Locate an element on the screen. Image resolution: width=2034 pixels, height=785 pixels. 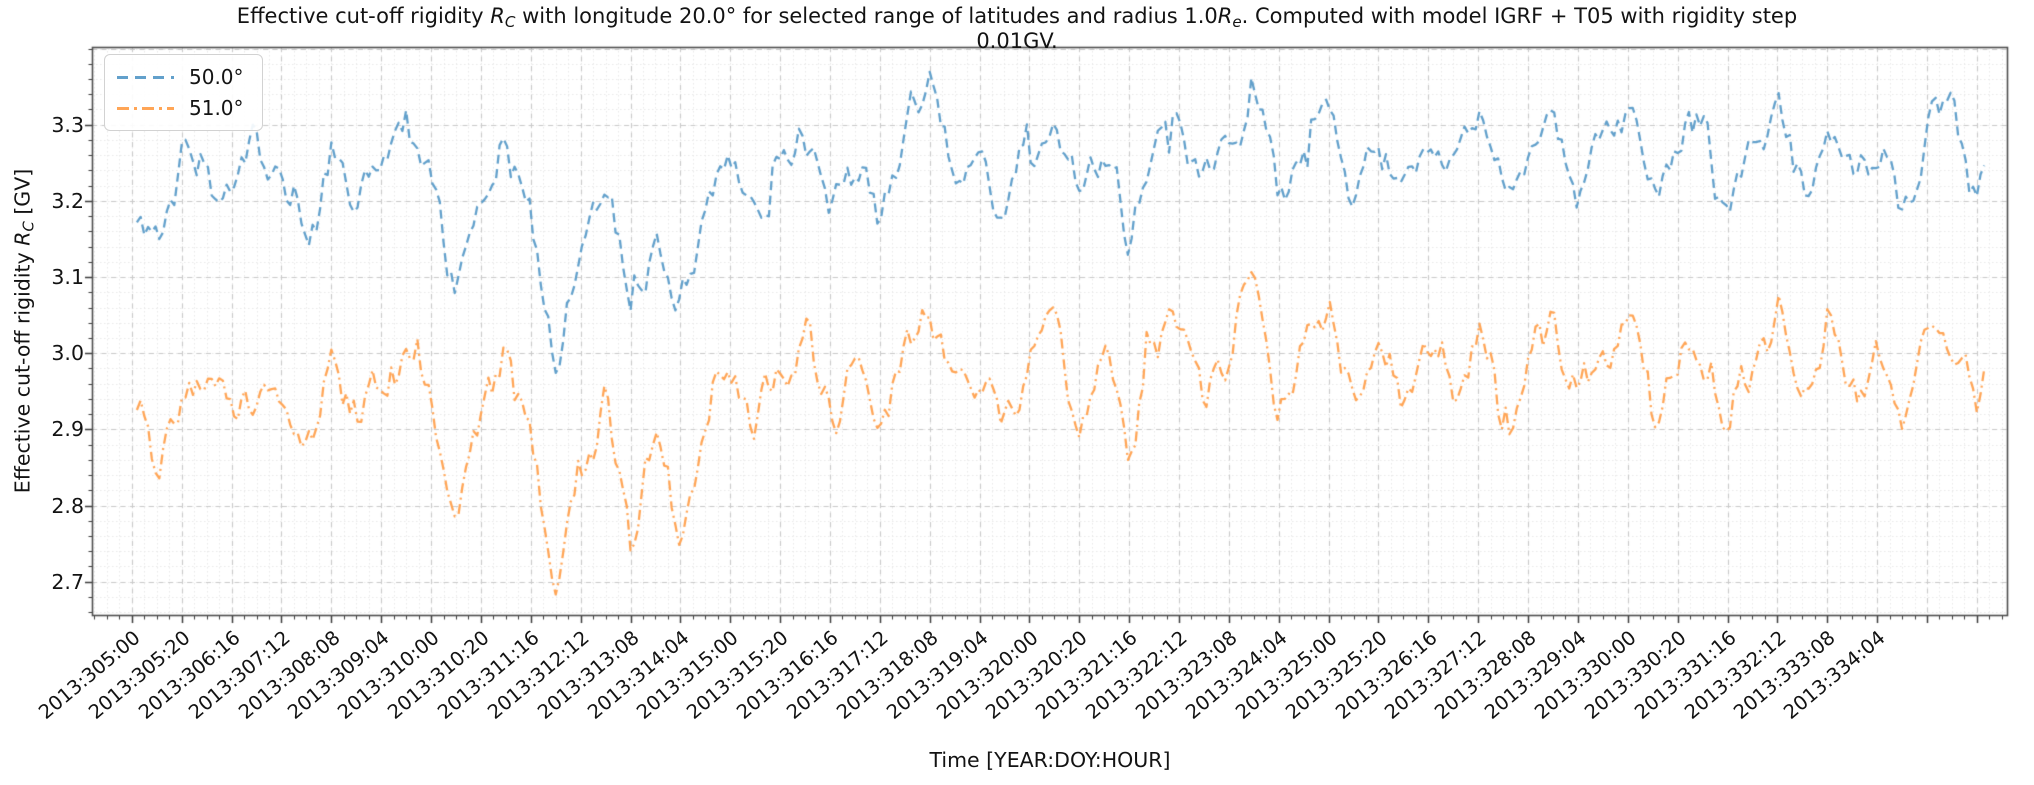
legend-item: 51.0° is located at coordinates (180, 108).